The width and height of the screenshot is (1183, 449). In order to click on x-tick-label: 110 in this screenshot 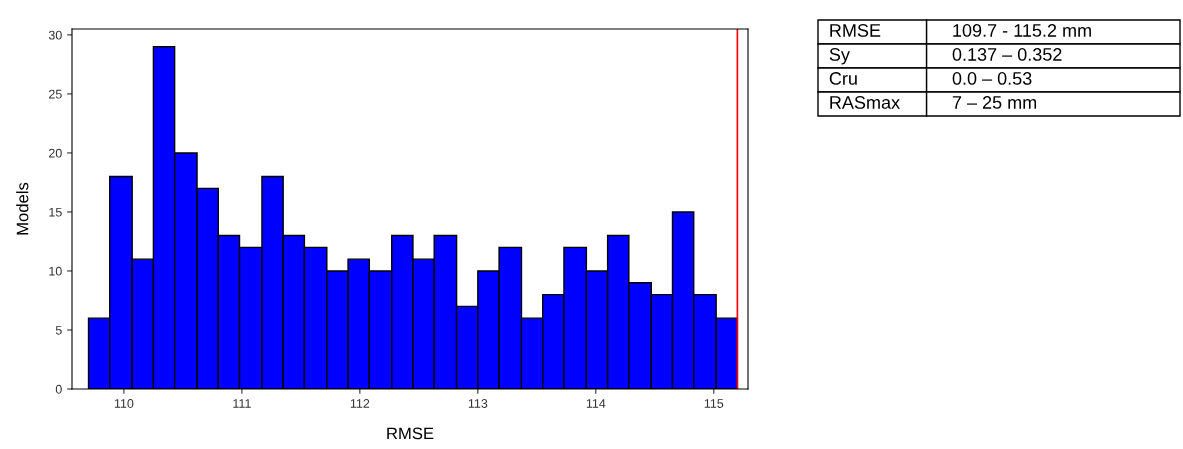, I will do `click(124, 403)`.